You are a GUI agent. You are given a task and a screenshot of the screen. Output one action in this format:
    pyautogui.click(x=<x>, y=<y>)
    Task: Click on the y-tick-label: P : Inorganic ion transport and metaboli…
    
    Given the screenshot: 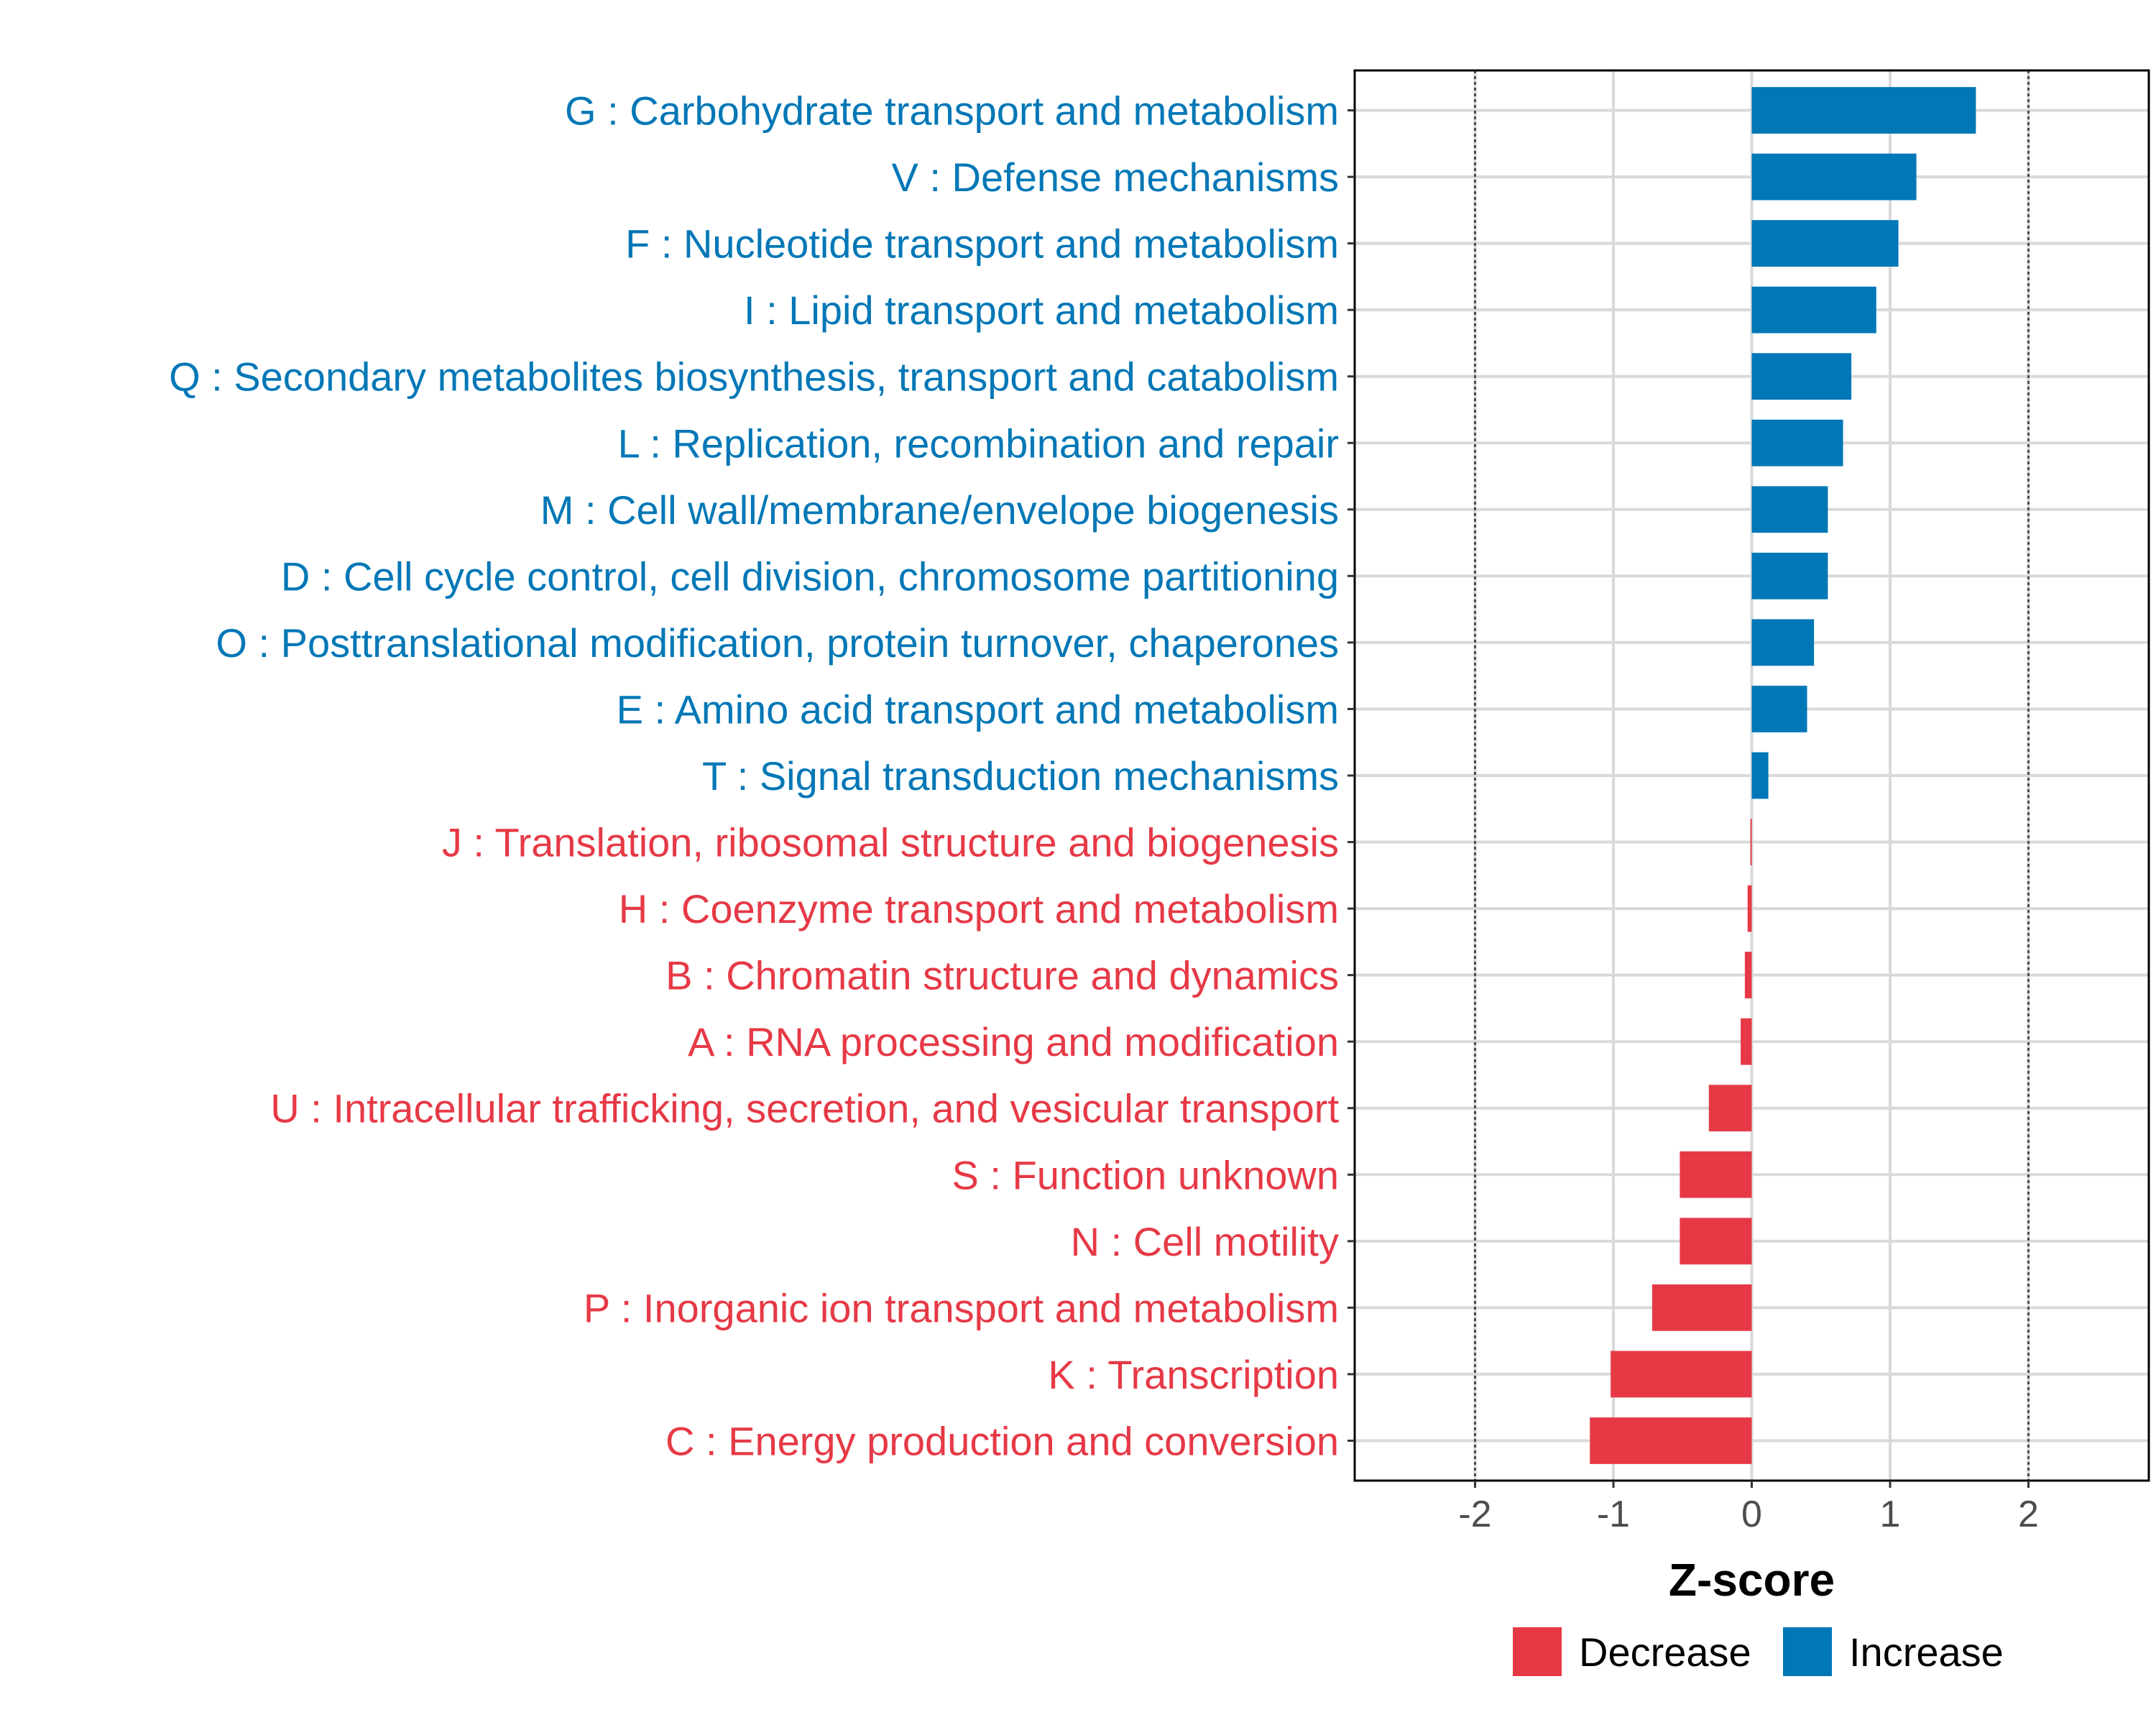 What is the action you would take?
    pyautogui.click(x=961, y=1307)
    